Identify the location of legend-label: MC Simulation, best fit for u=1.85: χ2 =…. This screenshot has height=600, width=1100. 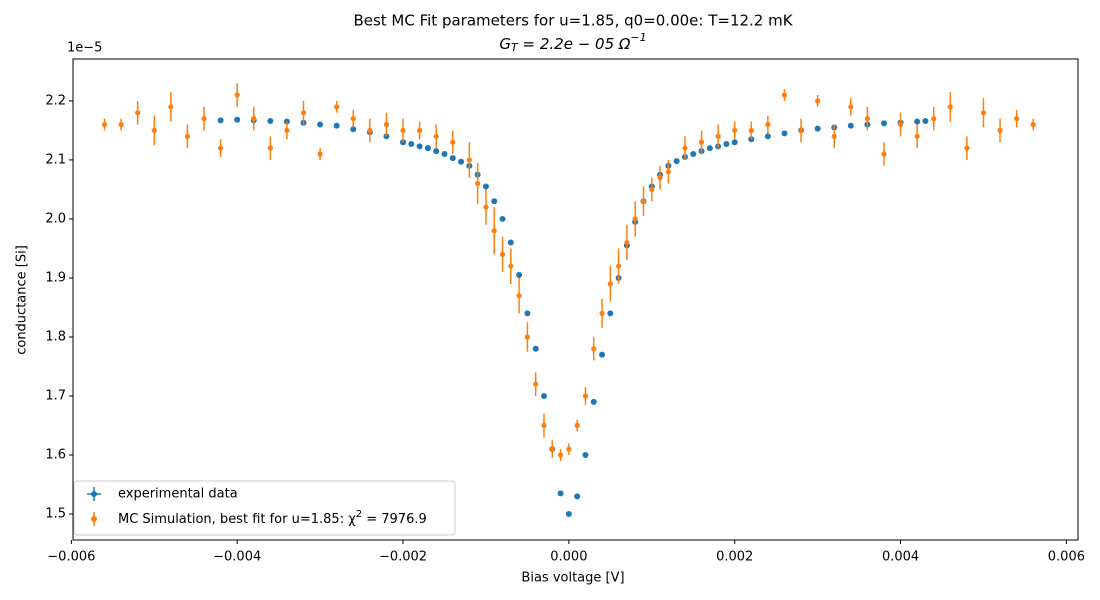
(272, 518).